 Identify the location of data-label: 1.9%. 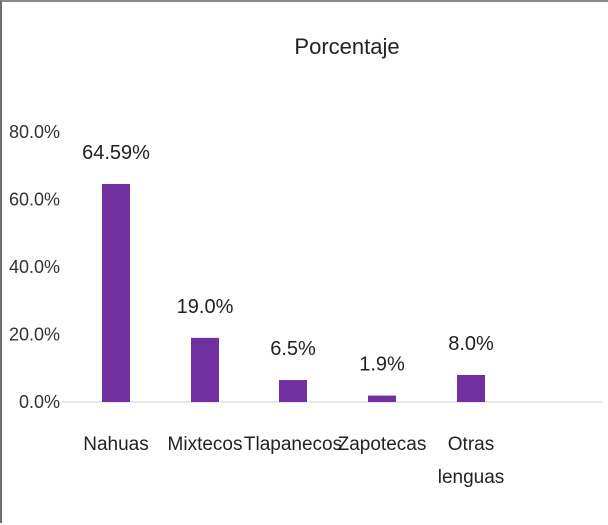
(382, 365).